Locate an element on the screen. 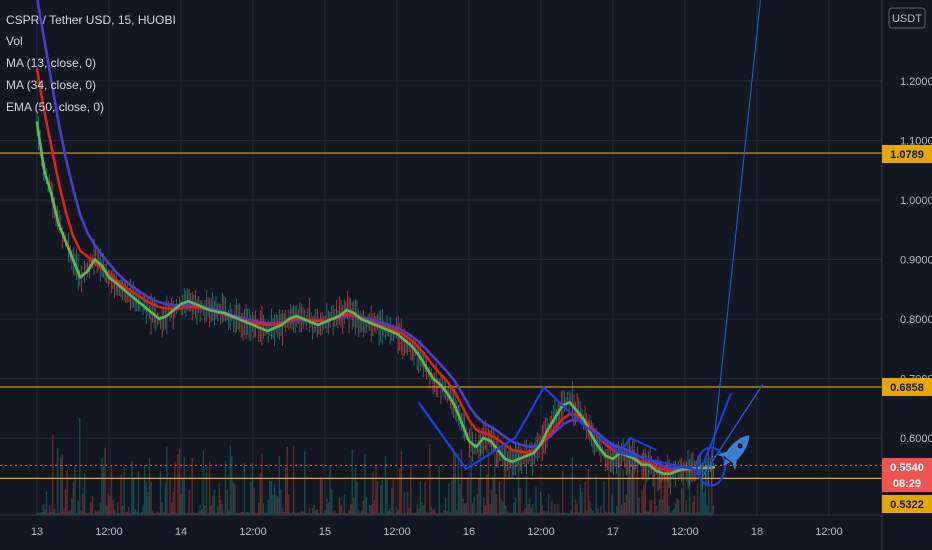 The image size is (932, 550). price-tag-level-mid: 0.6858 is located at coordinates (907, 387).